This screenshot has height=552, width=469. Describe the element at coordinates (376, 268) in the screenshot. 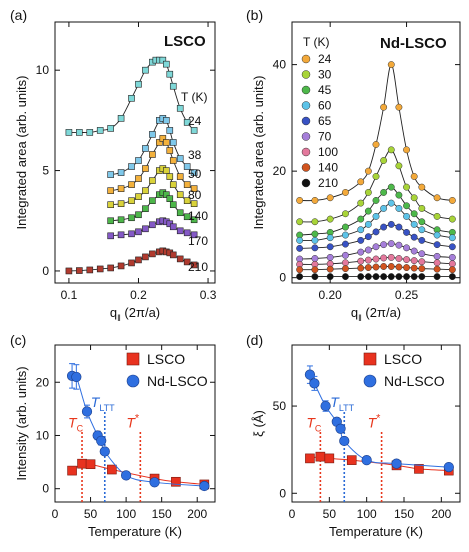

I see `series-140K` at that location.